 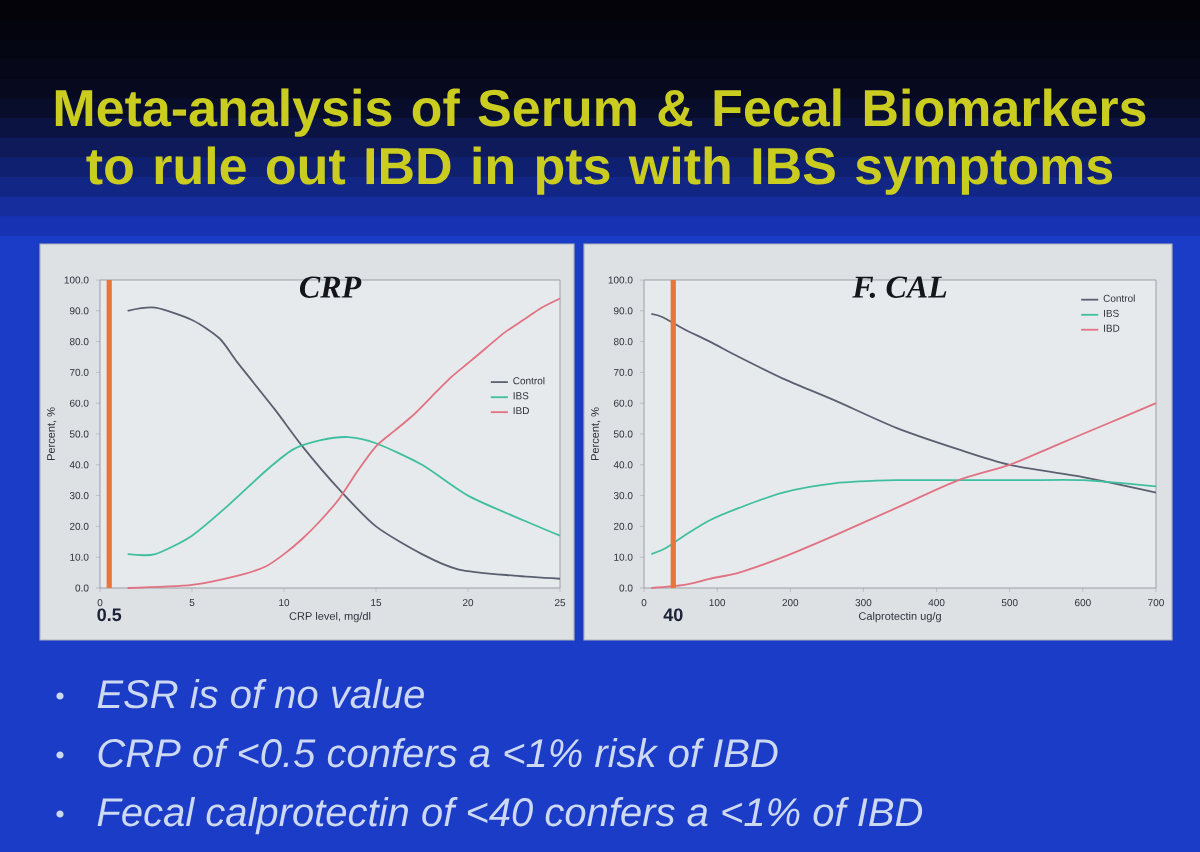 What do you see at coordinates (330, 287) in the screenshot?
I see `chart-title: CRP` at bounding box center [330, 287].